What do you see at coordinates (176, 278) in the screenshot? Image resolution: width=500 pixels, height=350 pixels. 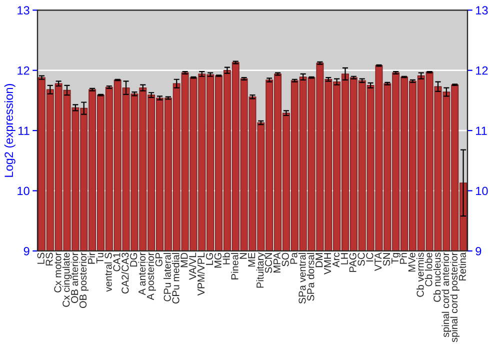 I see `x-tick-label: CPu medial` at bounding box center [176, 278].